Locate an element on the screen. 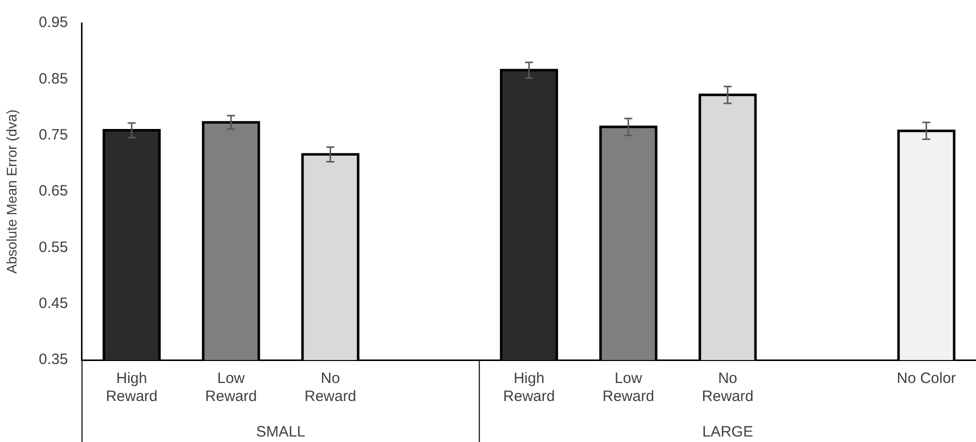  y-tick-label: 0.85 is located at coordinates (53, 79).